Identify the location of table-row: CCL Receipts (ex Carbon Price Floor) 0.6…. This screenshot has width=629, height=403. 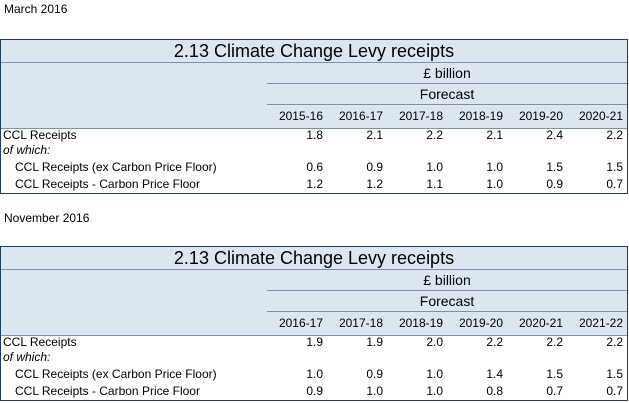
(314, 167).